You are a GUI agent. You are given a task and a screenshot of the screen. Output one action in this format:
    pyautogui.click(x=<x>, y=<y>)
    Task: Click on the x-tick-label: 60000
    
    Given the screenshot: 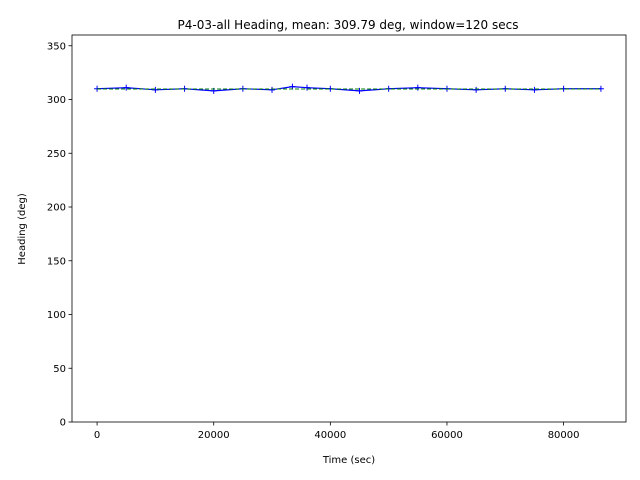 What is the action you would take?
    pyautogui.click(x=447, y=435)
    